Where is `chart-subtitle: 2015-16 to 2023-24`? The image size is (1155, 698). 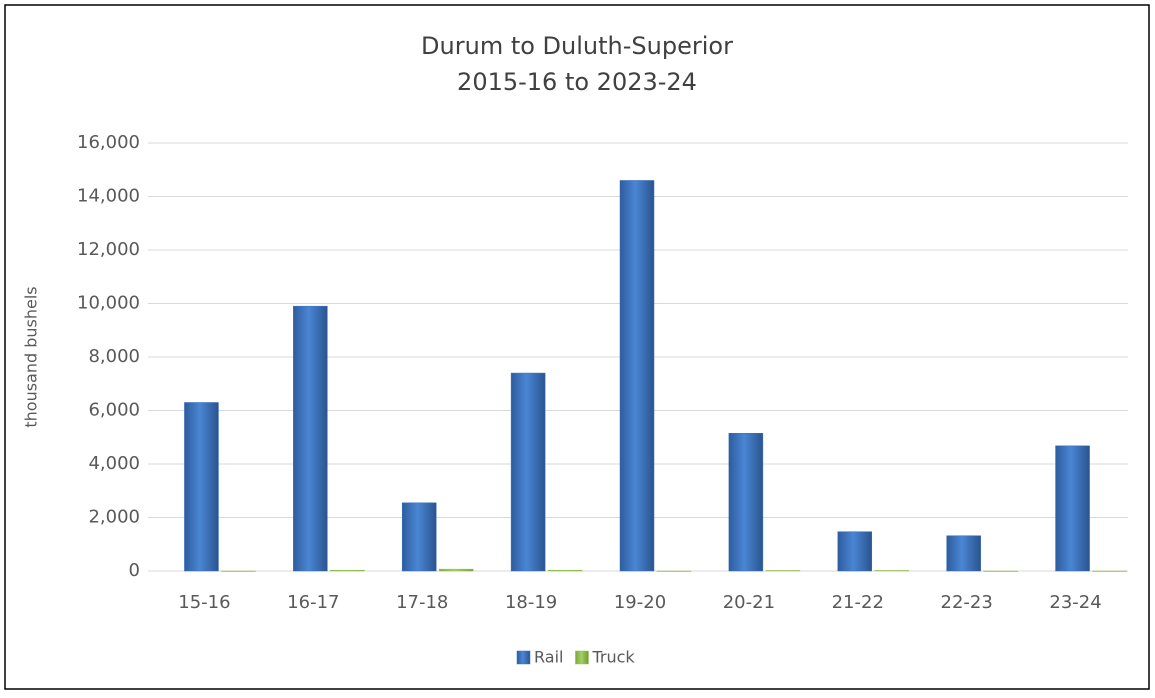
chart-subtitle: 2015-16 to 2023-24 is located at coordinates (577, 82).